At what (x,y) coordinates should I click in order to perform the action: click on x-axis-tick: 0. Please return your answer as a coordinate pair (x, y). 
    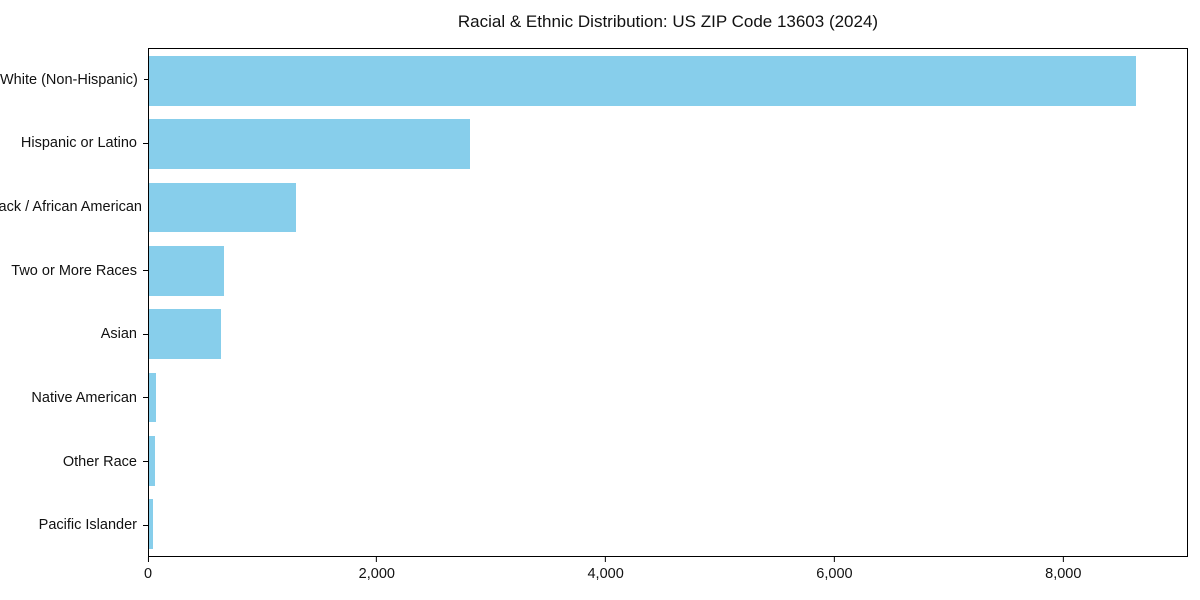
    Looking at the image, I should click on (148, 569).